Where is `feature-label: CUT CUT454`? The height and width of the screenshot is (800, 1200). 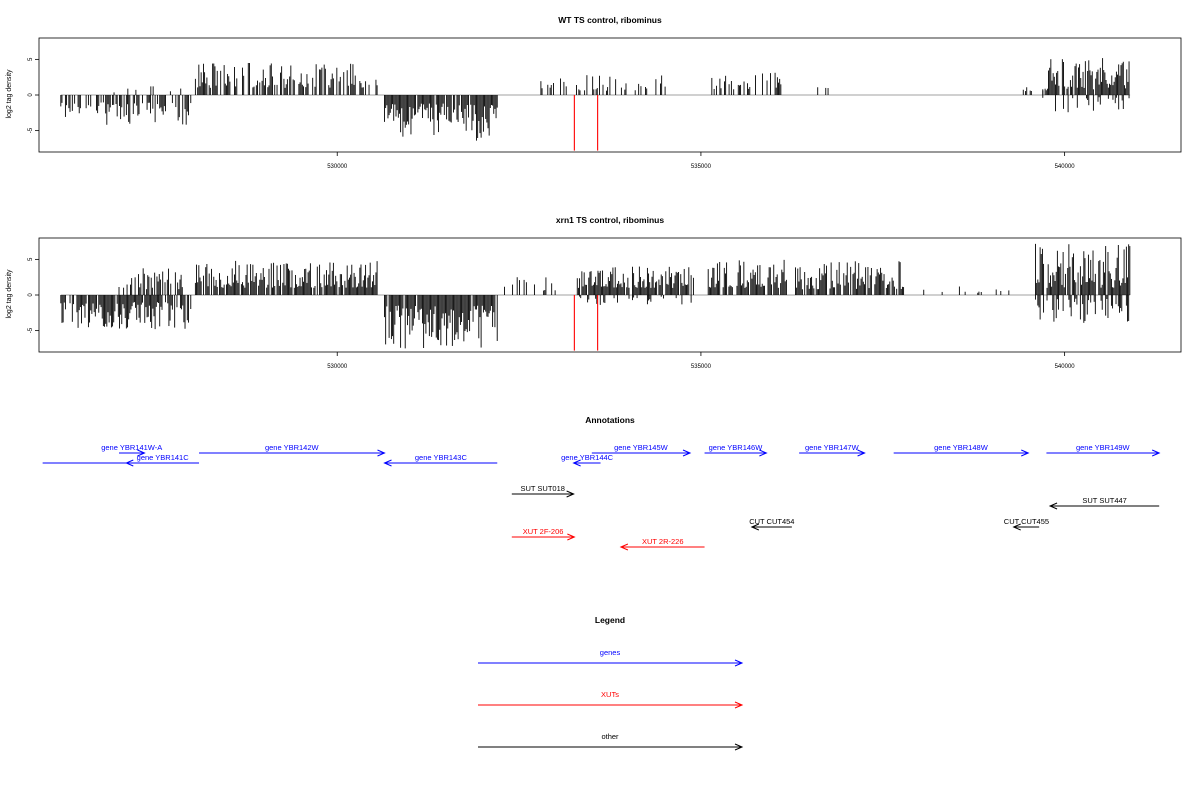
feature-label: CUT CUT454 is located at coordinates (771, 521).